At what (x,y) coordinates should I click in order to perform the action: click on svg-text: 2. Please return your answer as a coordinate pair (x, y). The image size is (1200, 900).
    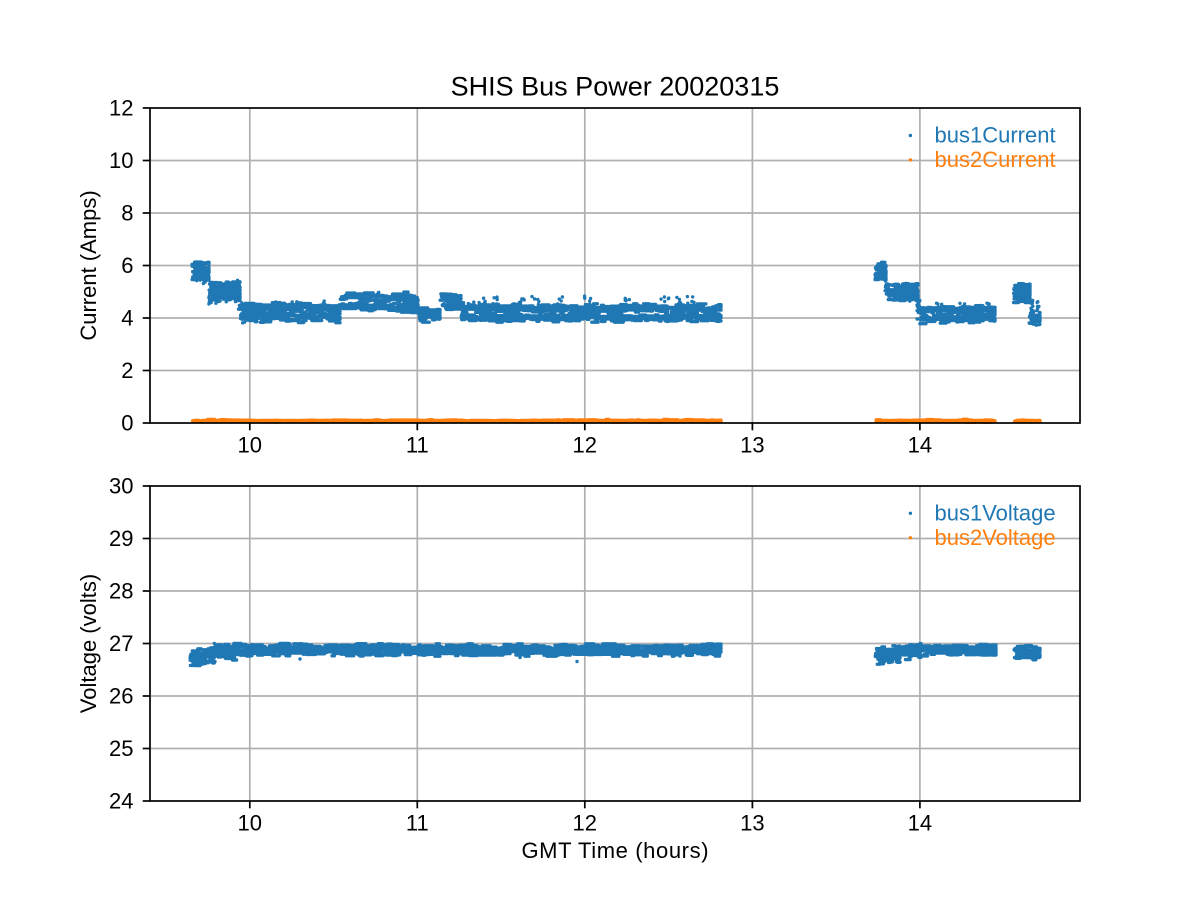
    Looking at the image, I should click on (127, 370).